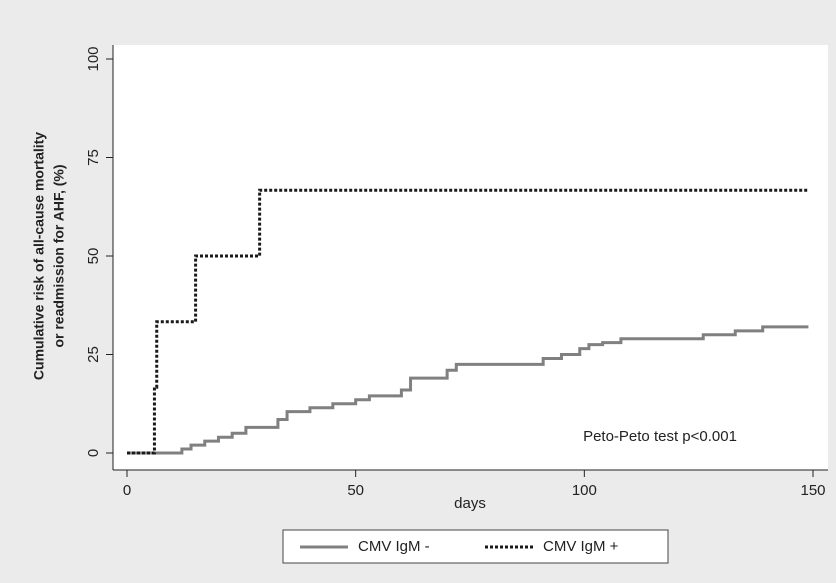  Describe the element at coordinates (93, 453) in the screenshot. I see `y-tick-label: 0` at that location.